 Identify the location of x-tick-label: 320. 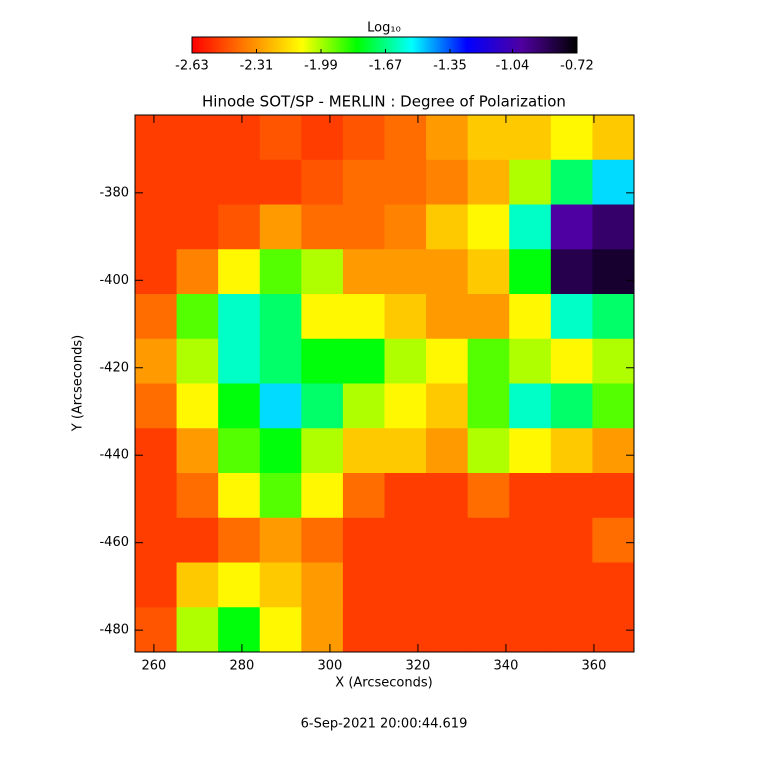
(418, 666).